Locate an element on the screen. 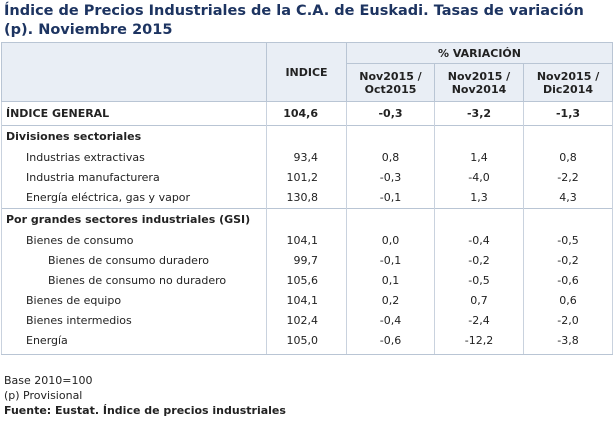 This screenshot has width=614, height=422. row-value: -4,0 is located at coordinates (479, 177).